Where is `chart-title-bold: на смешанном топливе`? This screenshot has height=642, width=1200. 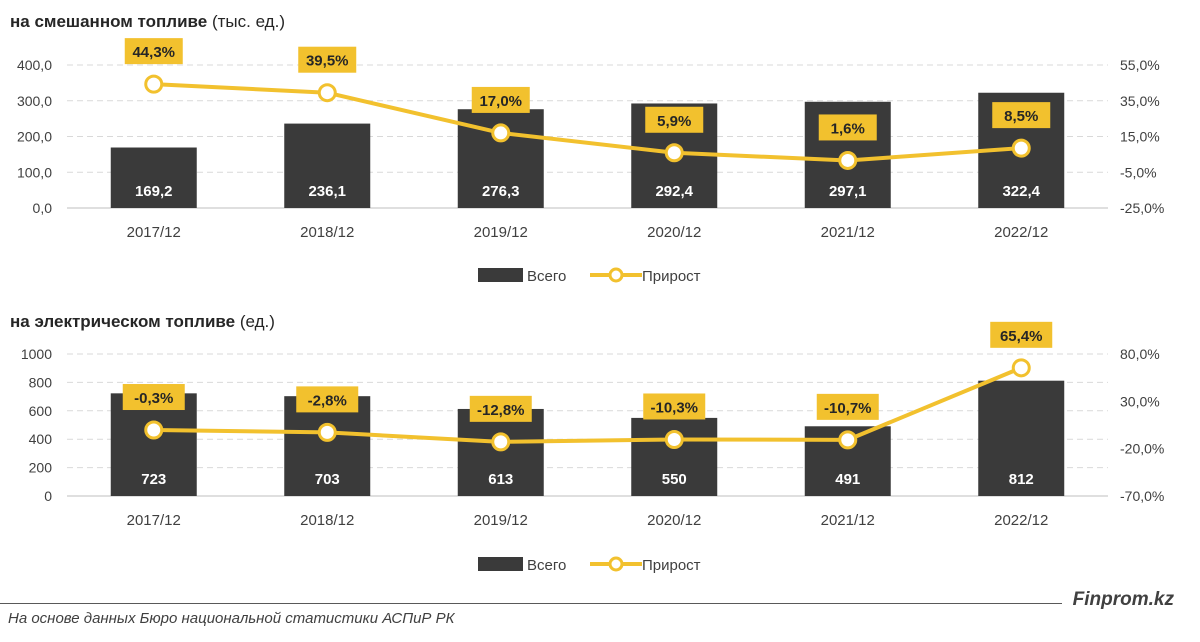 chart-title-bold: на смешанном топливе is located at coordinates (109, 21).